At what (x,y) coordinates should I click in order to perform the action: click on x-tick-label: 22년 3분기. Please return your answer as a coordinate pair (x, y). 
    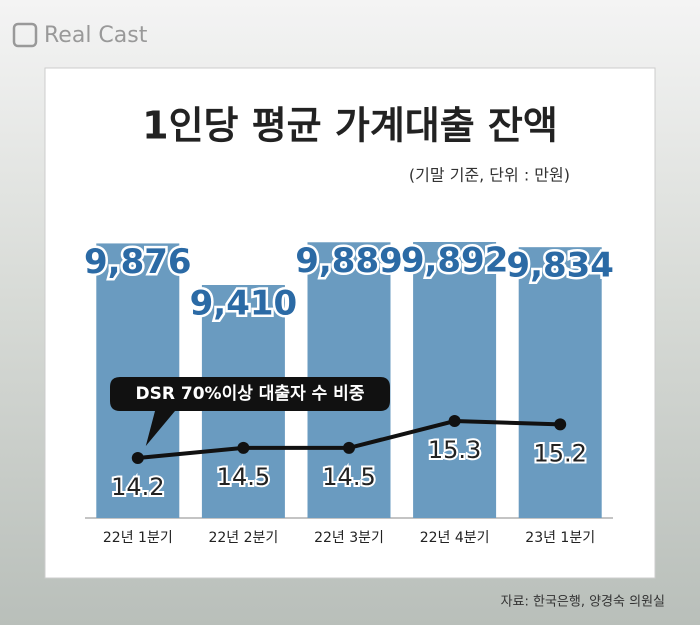
    Looking at the image, I should click on (349, 538).